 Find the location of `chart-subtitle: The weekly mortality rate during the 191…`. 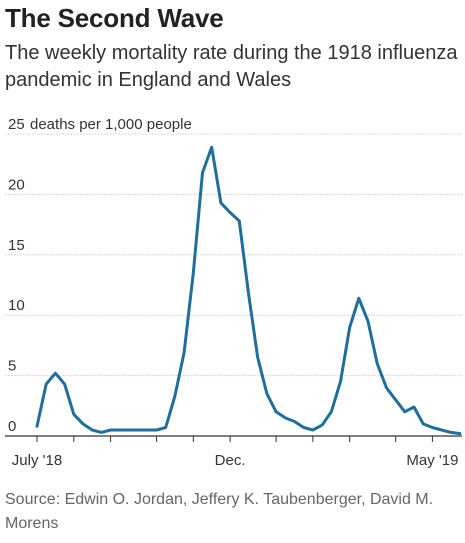

chart-subtitle: The weekly mortality rate during the 191… is located at coordinates (231, 66).